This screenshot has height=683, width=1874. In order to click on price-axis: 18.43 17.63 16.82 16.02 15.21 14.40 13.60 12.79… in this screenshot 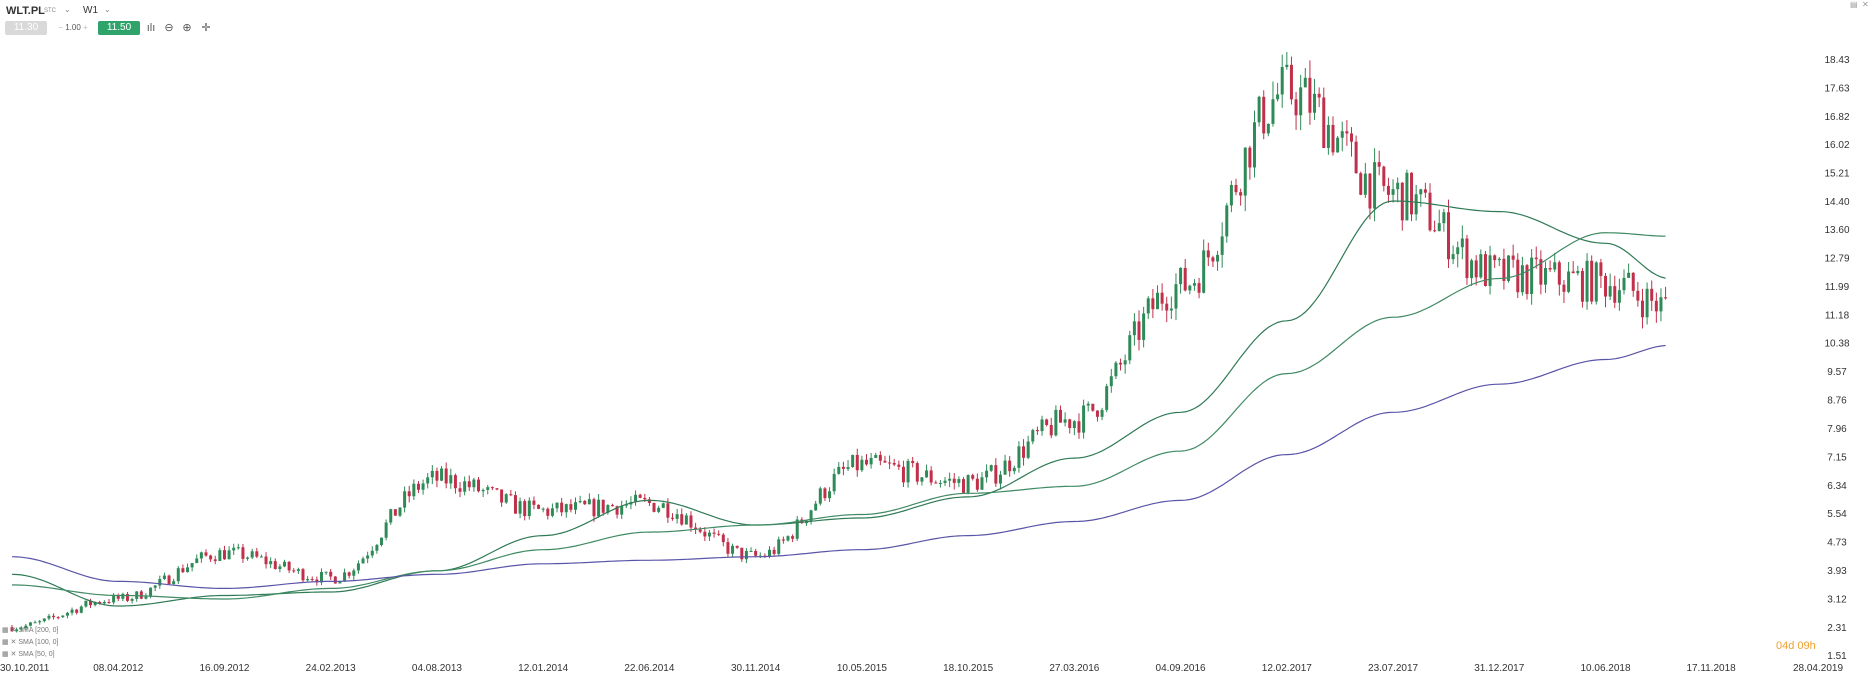, I will do `click(1836, 358)`.